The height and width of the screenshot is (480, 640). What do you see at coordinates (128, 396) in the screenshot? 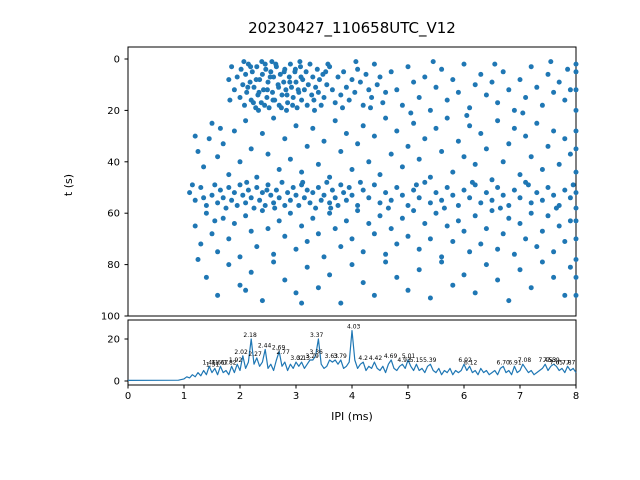
I see `x-tick-label: 0` at bounding box center [128, 396].